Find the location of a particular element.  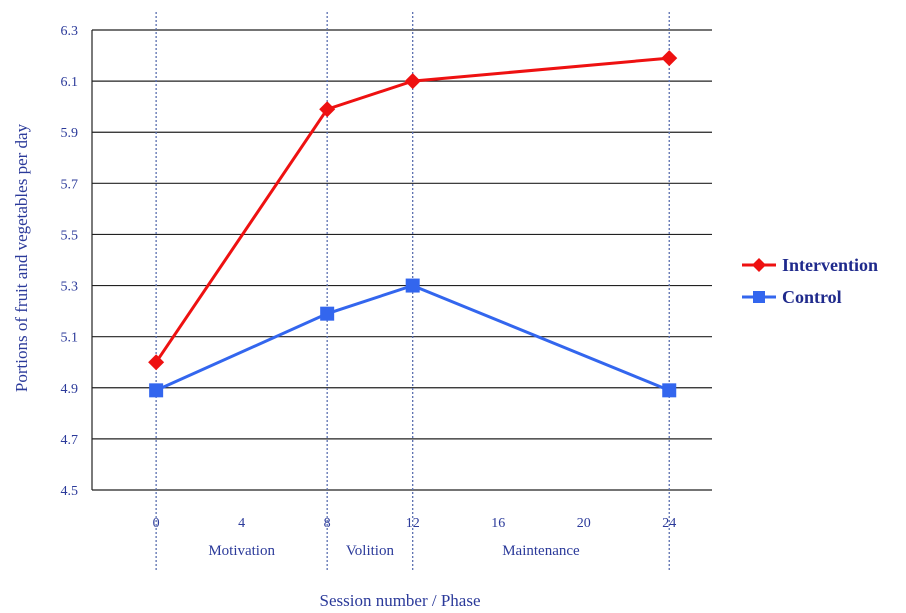

legend-label-intervention: Intervention is located at coordinates (830, 265).